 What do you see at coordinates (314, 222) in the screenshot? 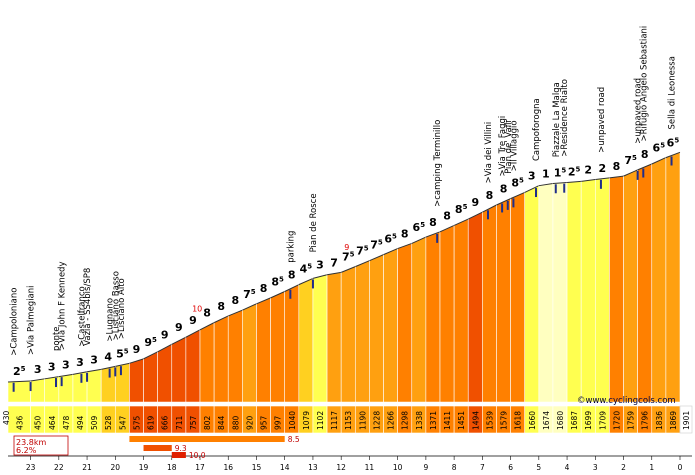
I see `place-label: Pian de Rosce` at bounding box center [314, 222].